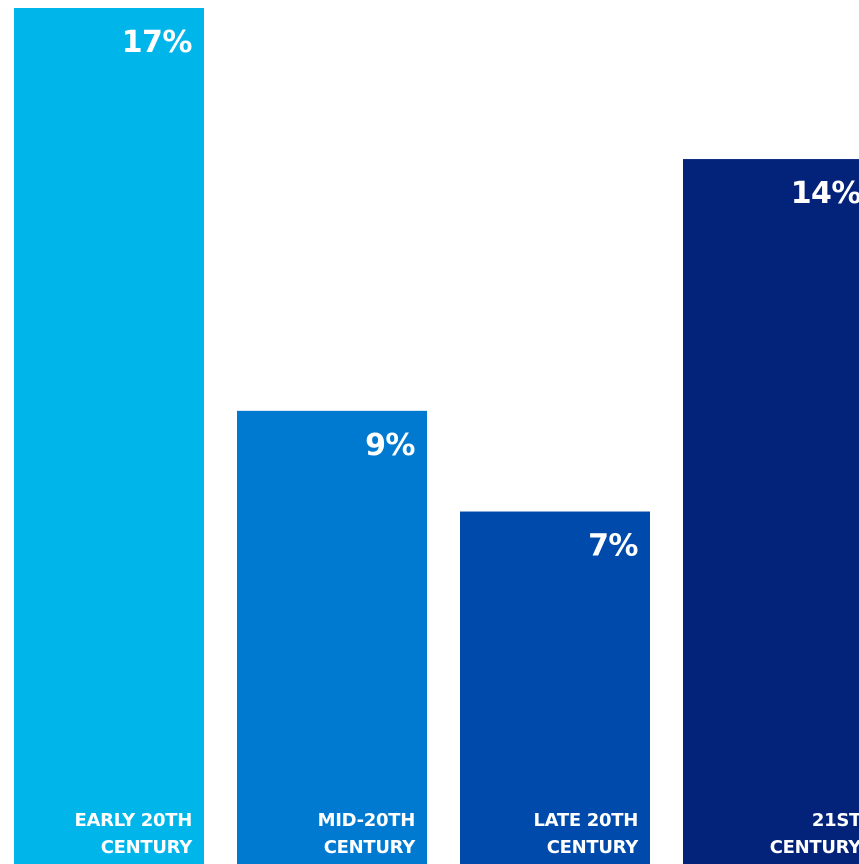  What do you see at coordinates (157, 42) in the screenshot?
I see `bar-value-label: 17%` at bounding box center [157, 42].